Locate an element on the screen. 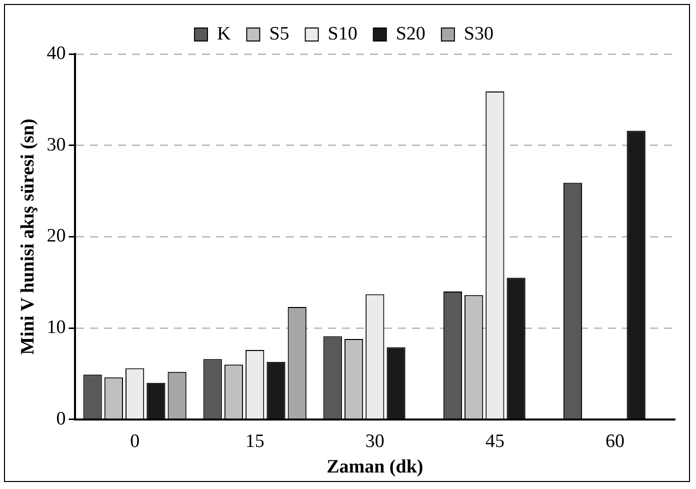 This screenshot has width=696, height=489. y-tick-label: 10 is located at coordinates (56, 327).